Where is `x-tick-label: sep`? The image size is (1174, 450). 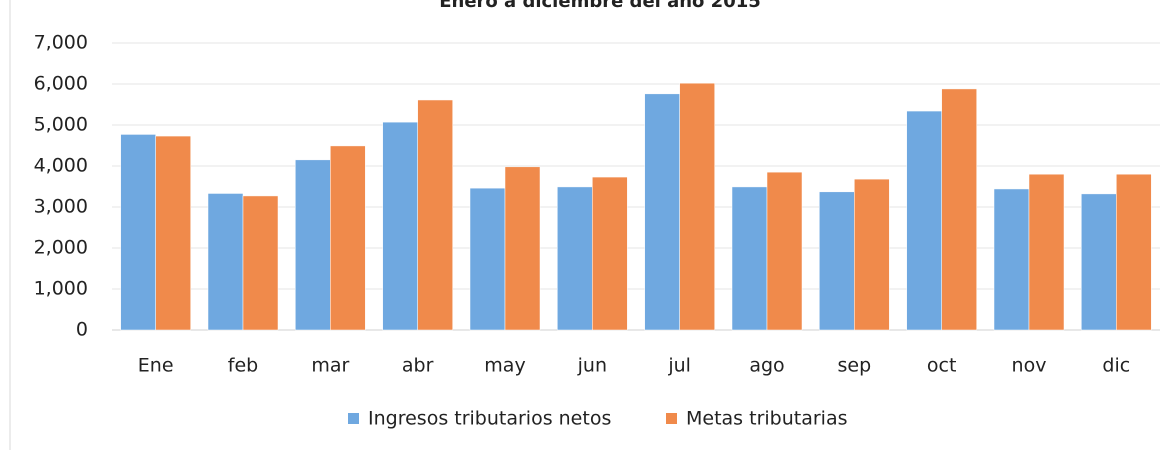 x-tick-label: sep is located at coordinates (855, 366).